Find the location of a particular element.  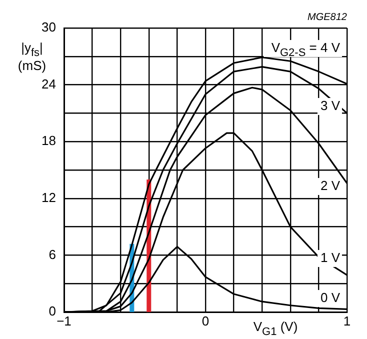

series-label: 2 V is located at coordinates (330, 185).